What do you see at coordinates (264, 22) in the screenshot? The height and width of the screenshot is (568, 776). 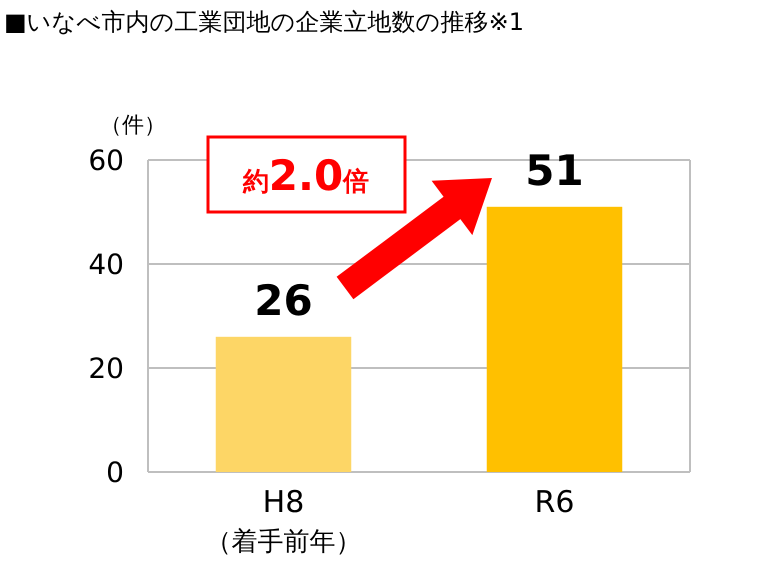 I see `chart-title: ■いなべ市内の工業団地の企業立地数の推移※1` at bounding box center [264, 22].